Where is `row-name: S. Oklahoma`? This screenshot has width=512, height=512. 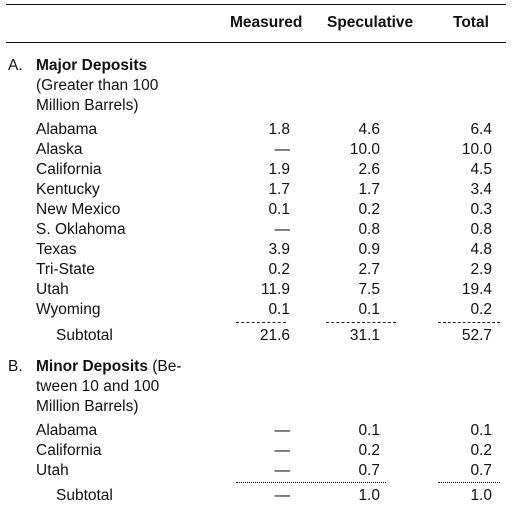 row-name: S. Oklahoma is located at coordinates (81, 229).